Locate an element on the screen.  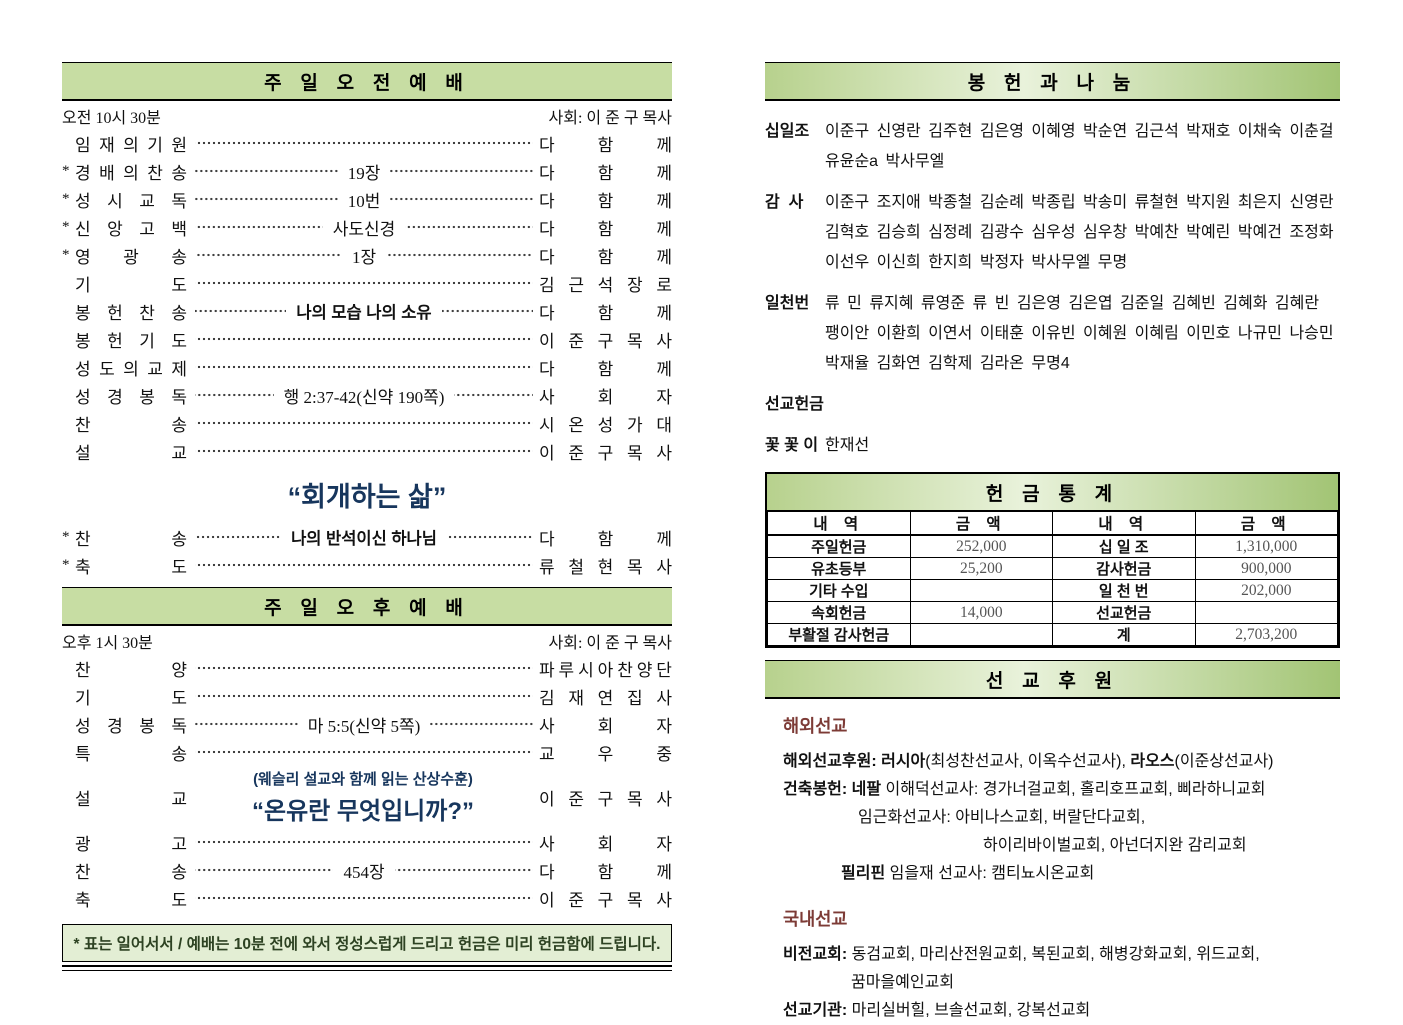
stats-value-cell: 252,000 is located at coordinates (981, 546).